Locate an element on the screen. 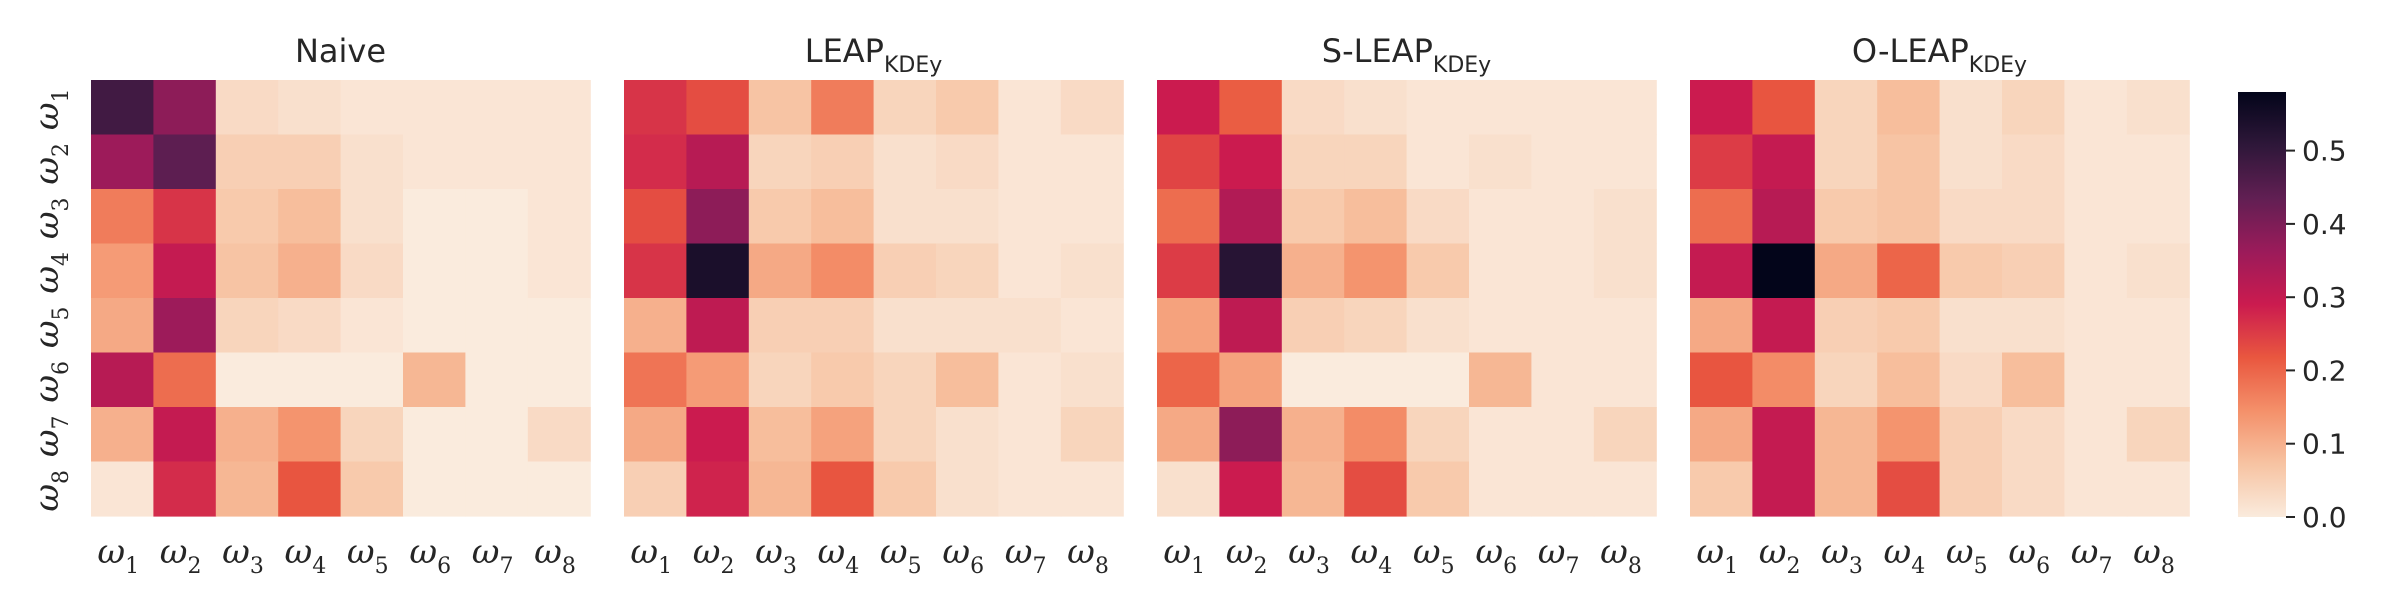 This screenshot has width=2400, height=600. label-subscript: 7 is located at coordinates (2105, 566).